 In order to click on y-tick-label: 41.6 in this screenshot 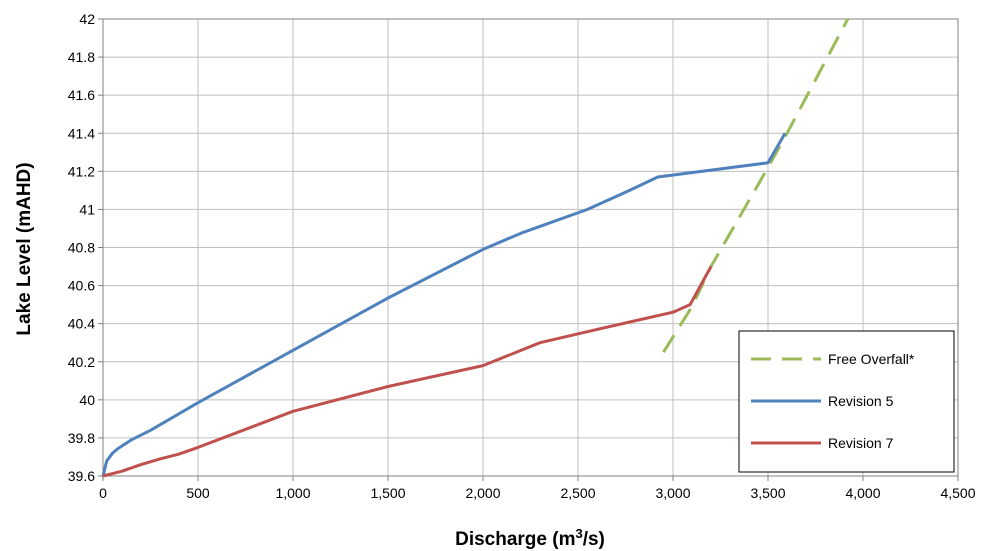, I will do `click(81, 95)`.